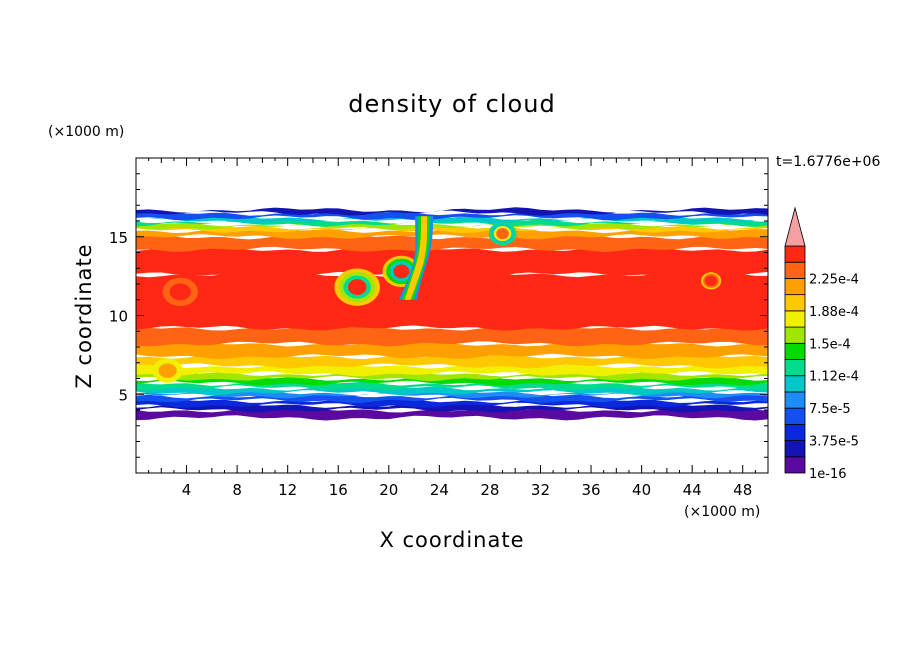 This screenshot has width=904, height=654. What do you see at coordinates (439, 490) in the screenshot?
I see `x-tick-label: 24` at bounding box center [439, 490].